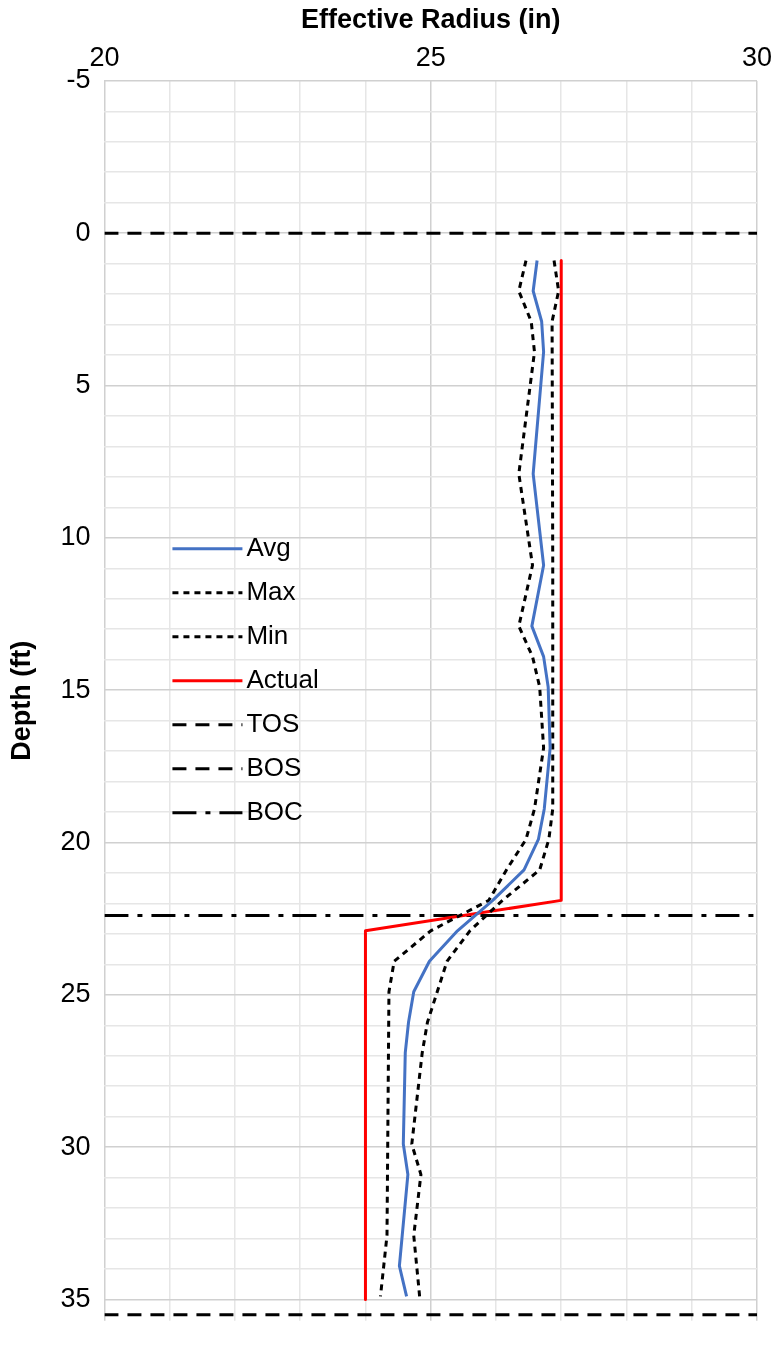 This screenshot has height=1351, width=781. I want to click on y-tick-label: -5, so click(78, 79).